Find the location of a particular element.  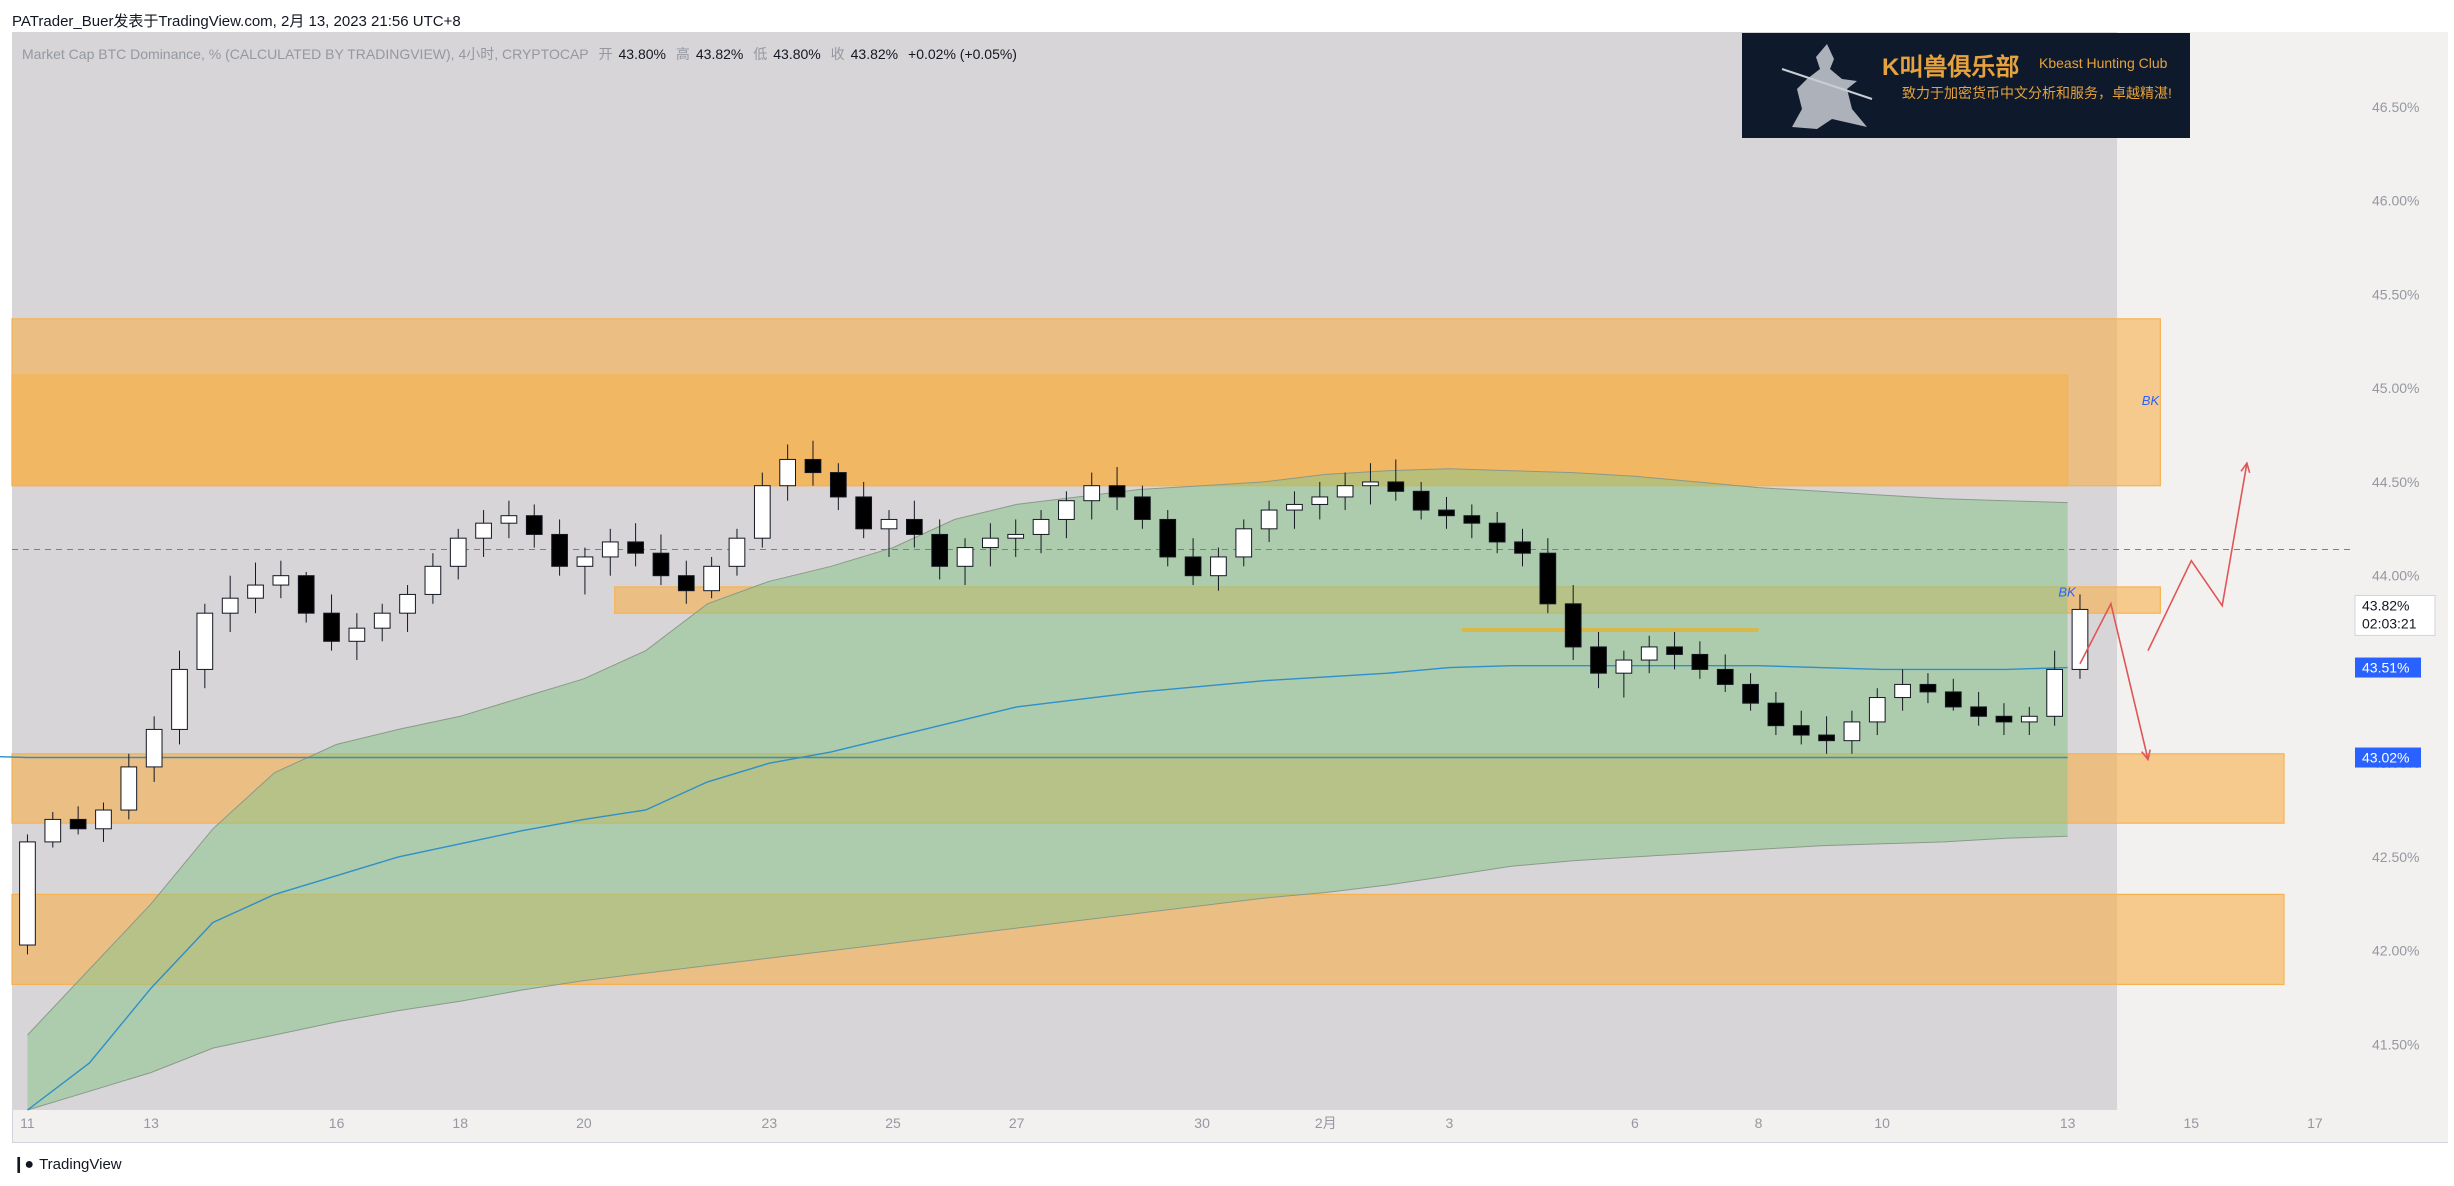

footer: ❙● TradingView is located at coordinates (67, 1164).